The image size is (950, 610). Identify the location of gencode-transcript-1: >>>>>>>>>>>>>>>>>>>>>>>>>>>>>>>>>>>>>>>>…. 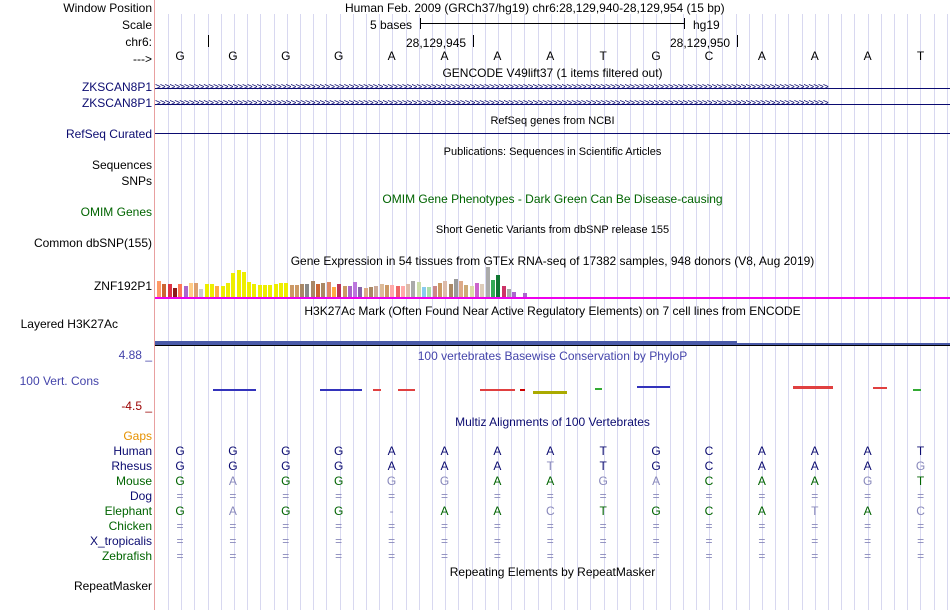
(552, 88).